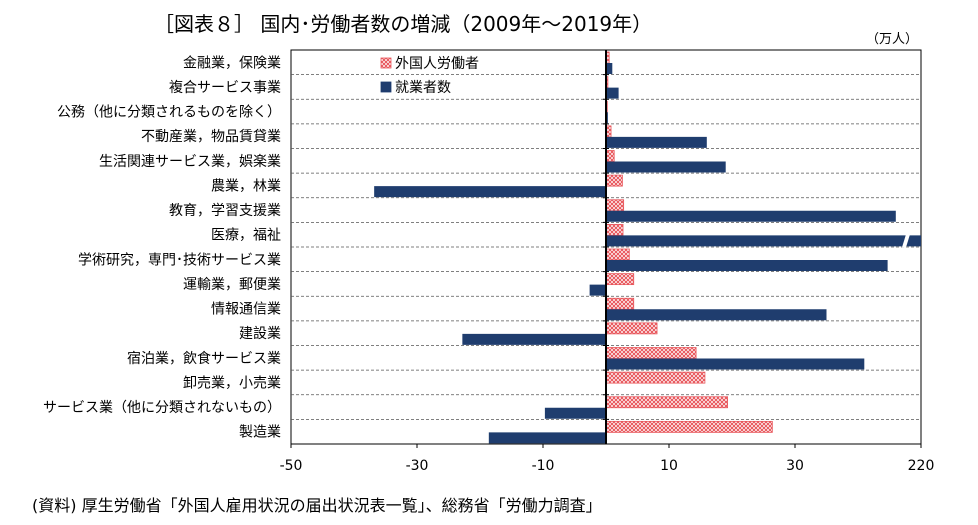  Describe the element at coordinates (291, 466) in the screenshot. I see `x-tick-label: -50` at that location.